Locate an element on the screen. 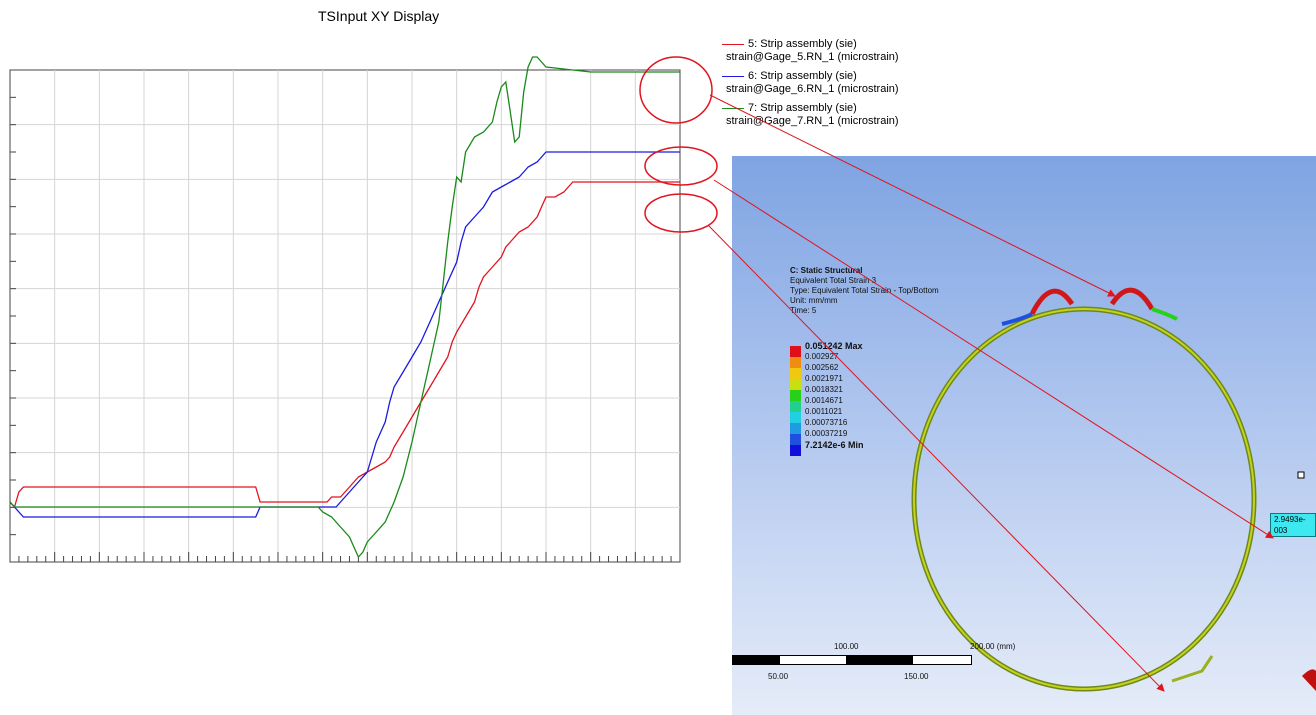 Image resolution: width=1316 pixels, height=715 pixels. color-legend-value: 0.002927 is located at coordinates (822, 356).